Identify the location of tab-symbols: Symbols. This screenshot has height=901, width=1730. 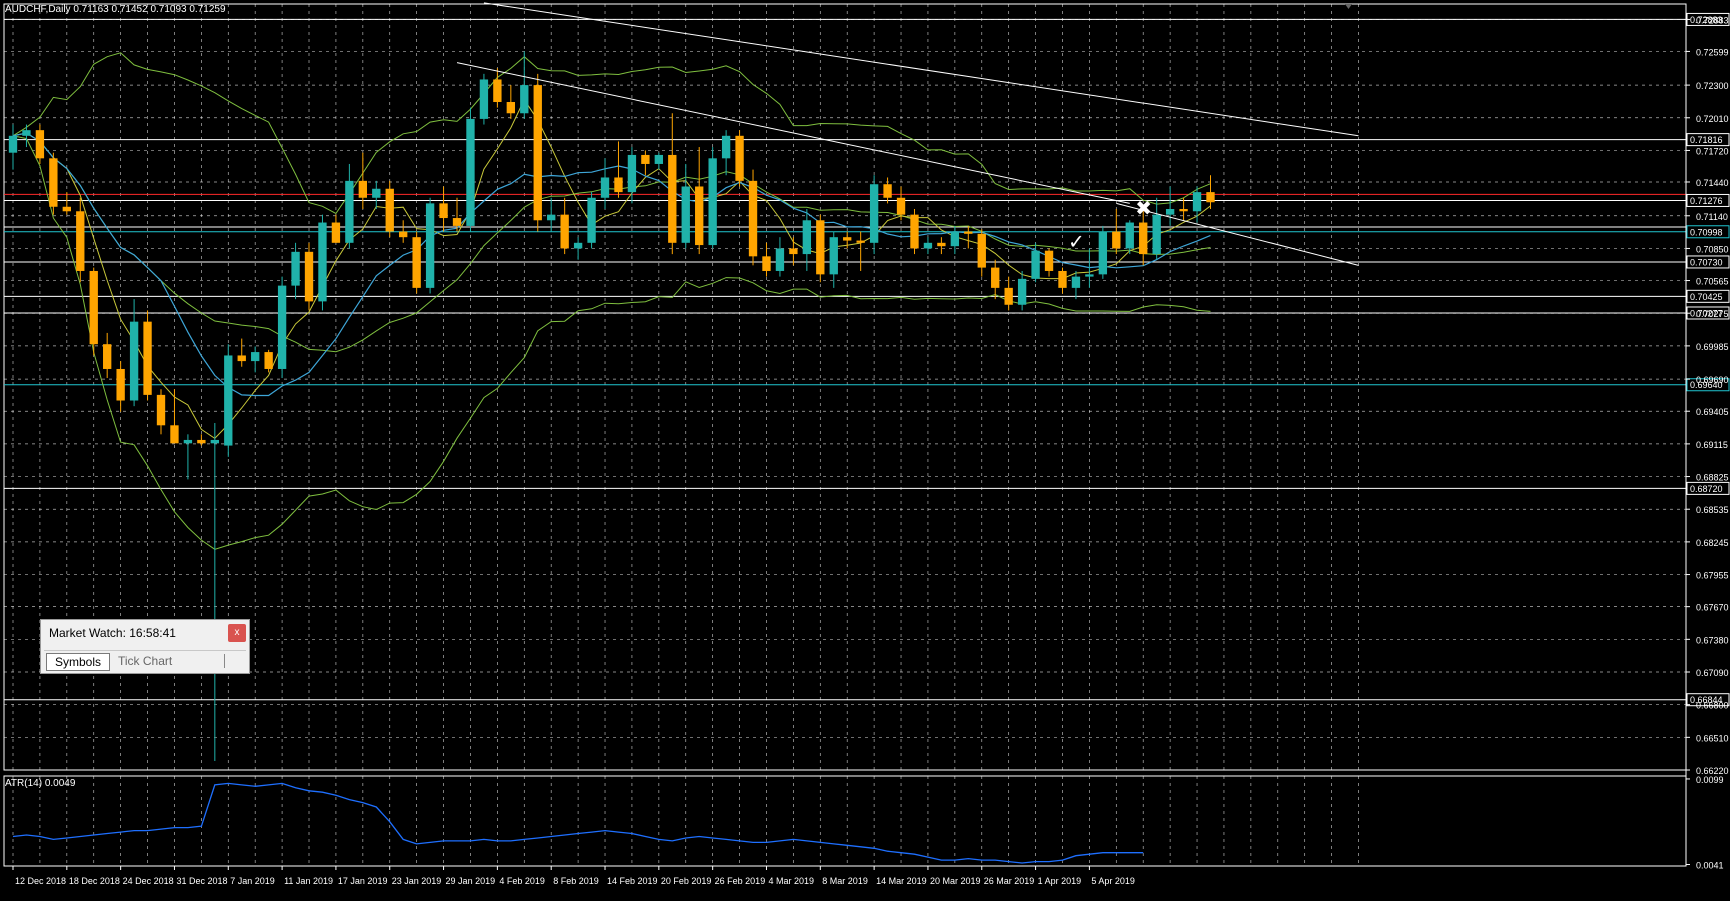
(78, 662).